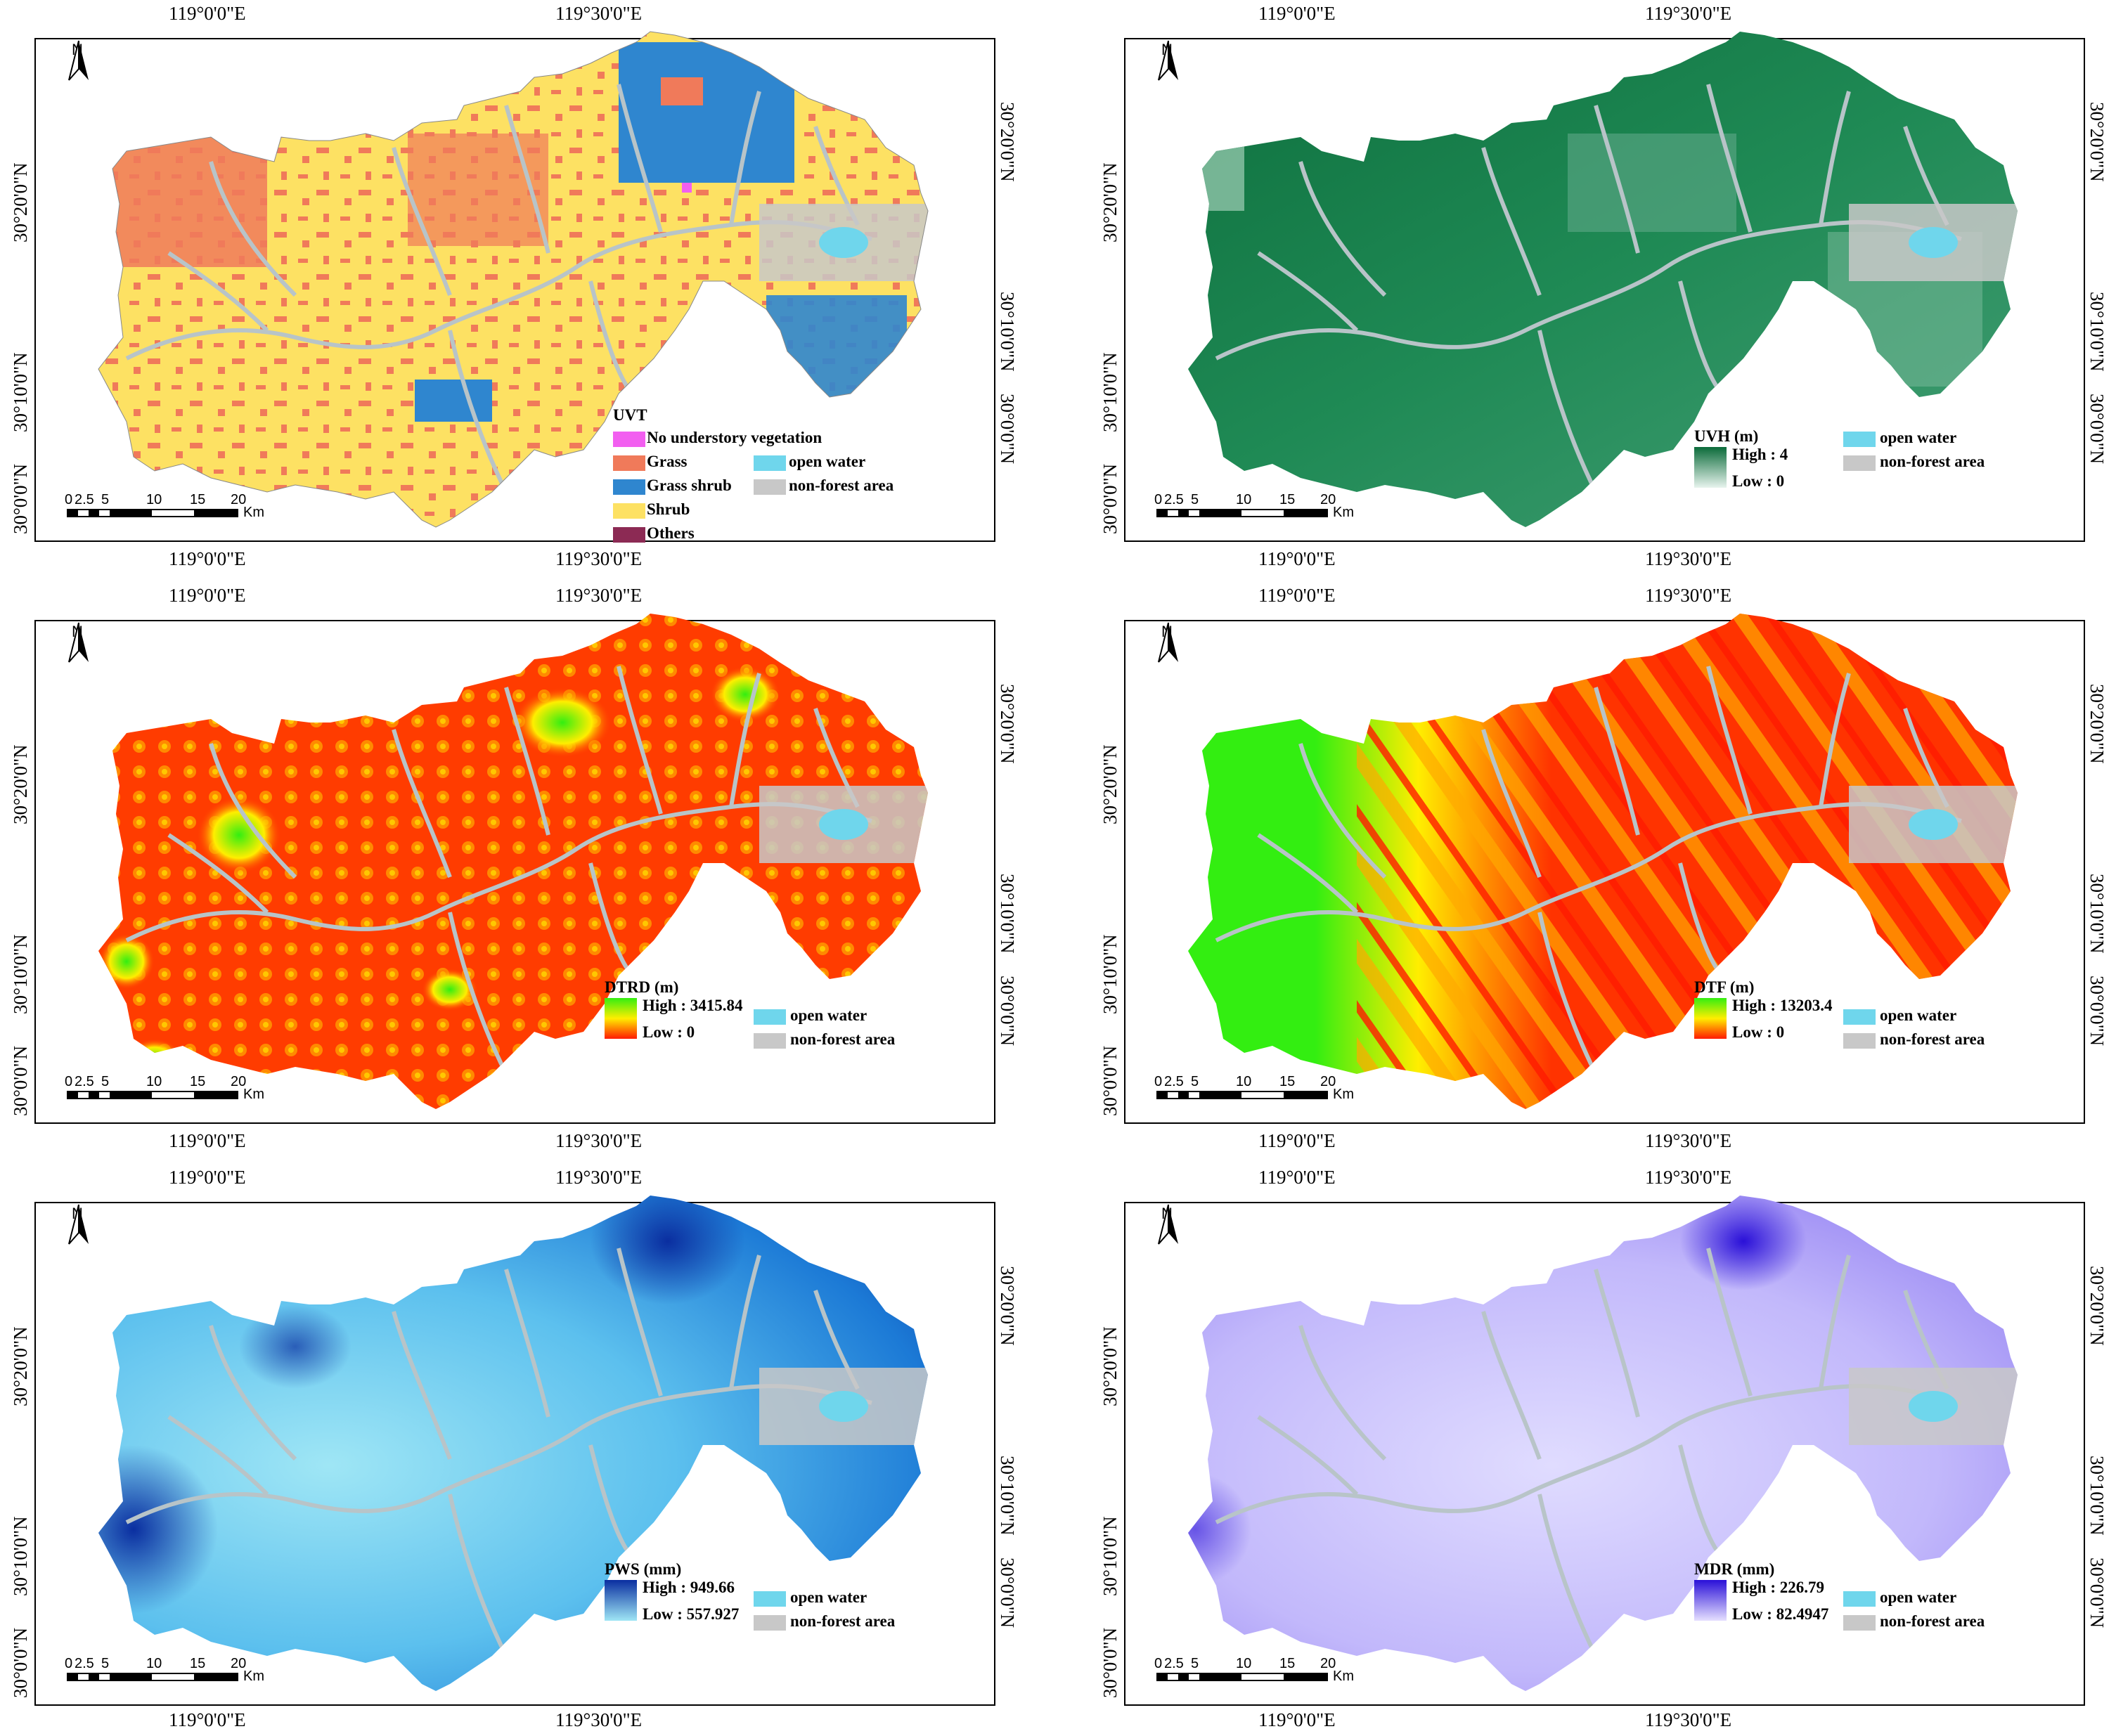 The image size is (2116, 1736). Describe the element at coordinates (734, 437) in the screenshot. I see `legend-label-no-understory: No understory vegetation` at that location.